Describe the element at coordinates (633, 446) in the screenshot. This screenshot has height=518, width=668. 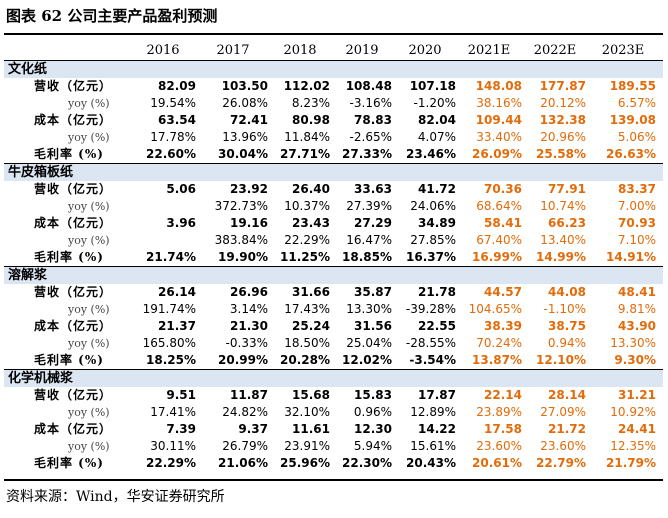
I see `forecast-value-cell: 12.35%` at that location.